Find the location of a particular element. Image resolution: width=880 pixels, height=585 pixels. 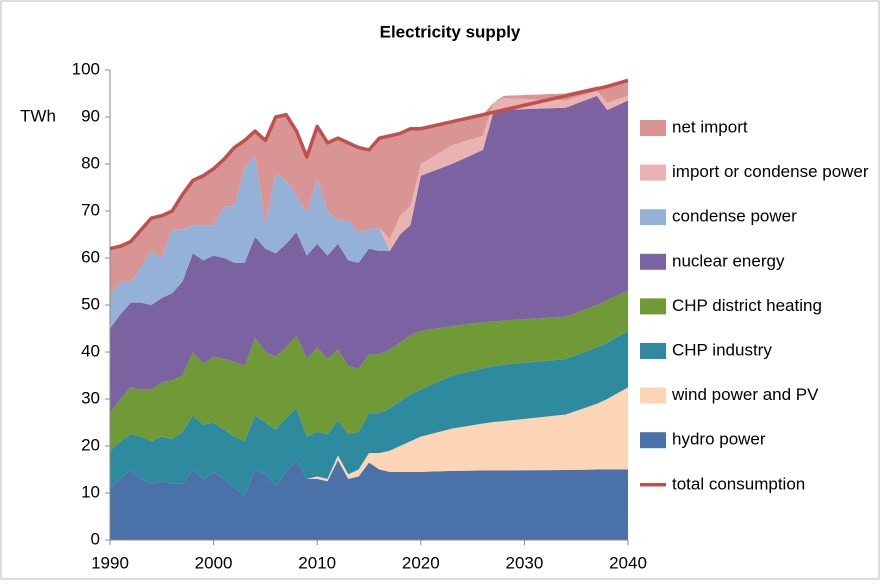

legend-label: CHP district heating is located at coordinates (747, 305).